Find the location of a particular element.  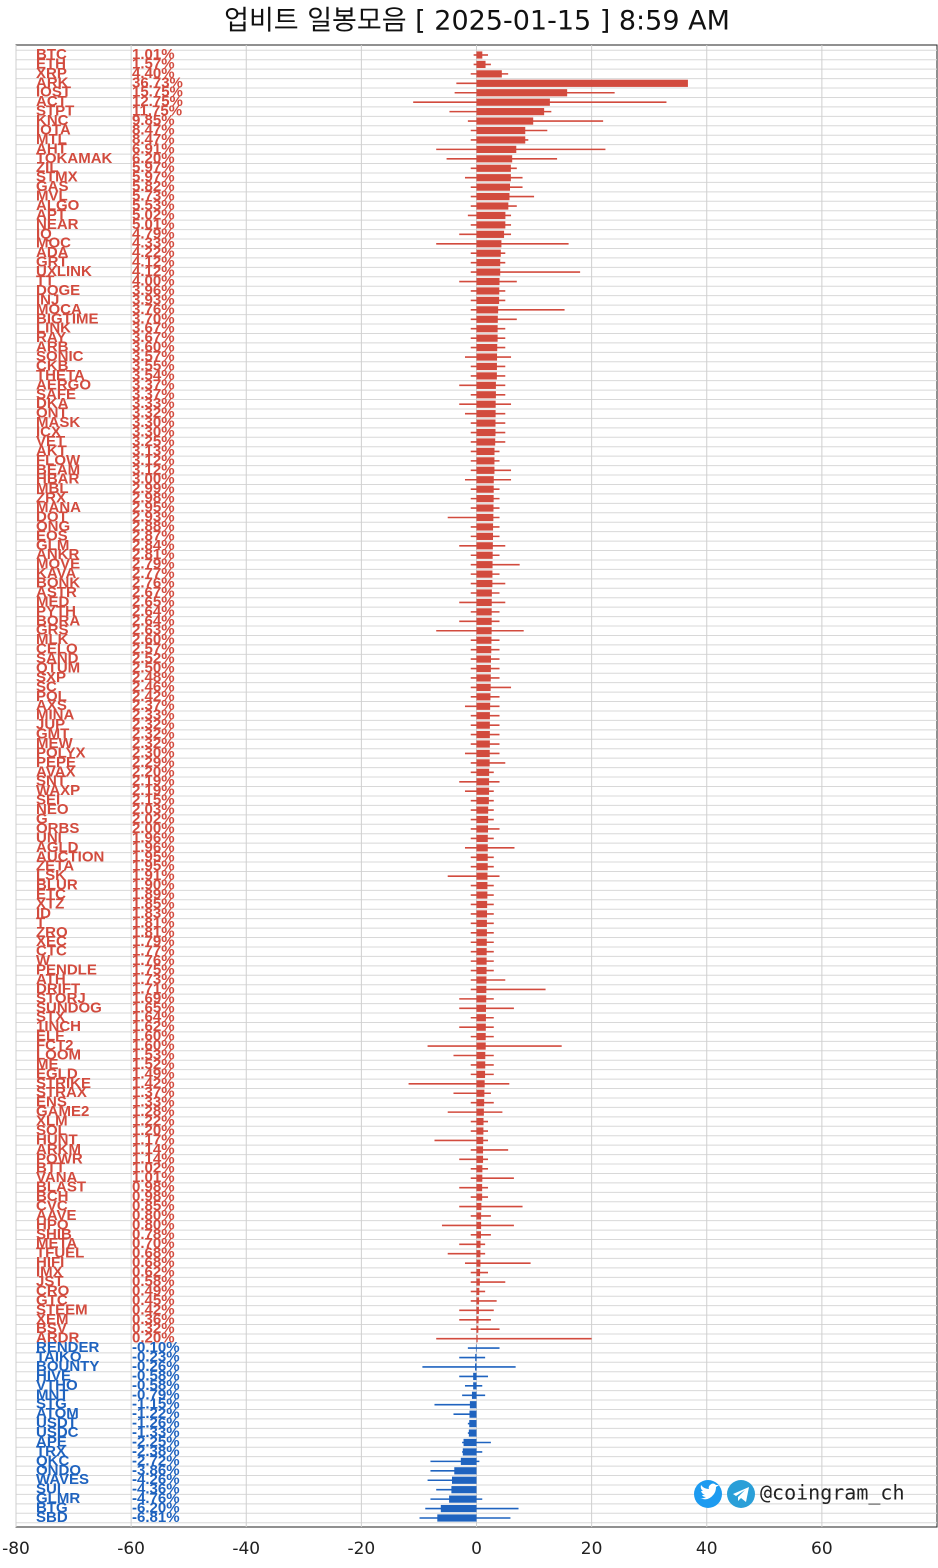

value-label: -4.36% is located at coordinates (156, 1489).